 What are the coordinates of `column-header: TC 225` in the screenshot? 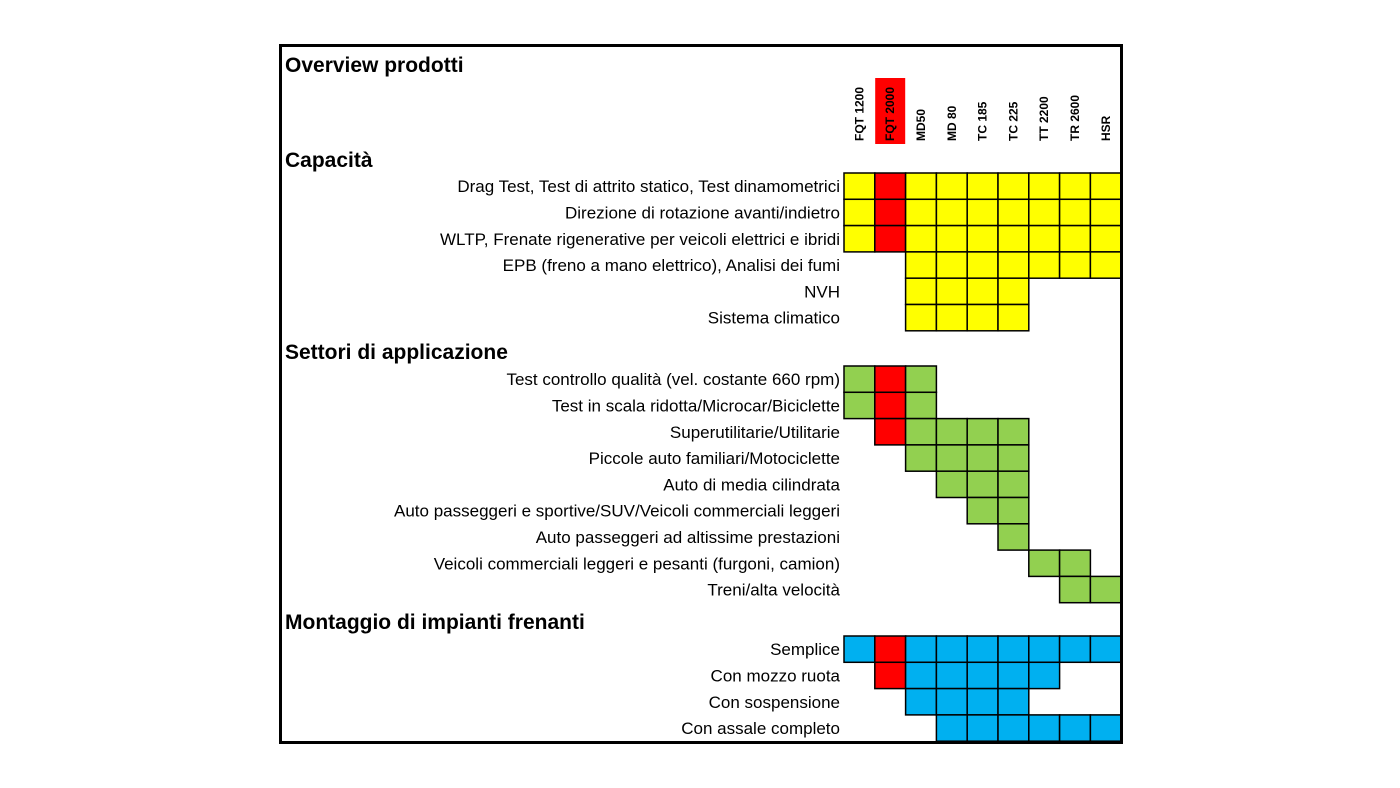 It's located at (1013, 121).